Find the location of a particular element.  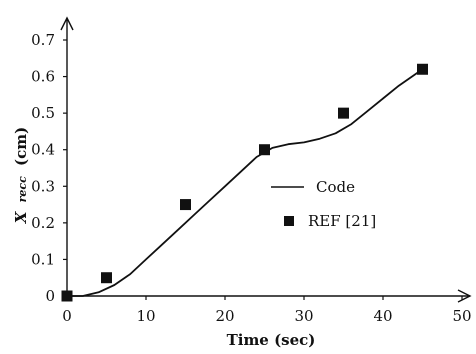

y-axis-title: X recc (cm) is located at coordinates (21, 176).